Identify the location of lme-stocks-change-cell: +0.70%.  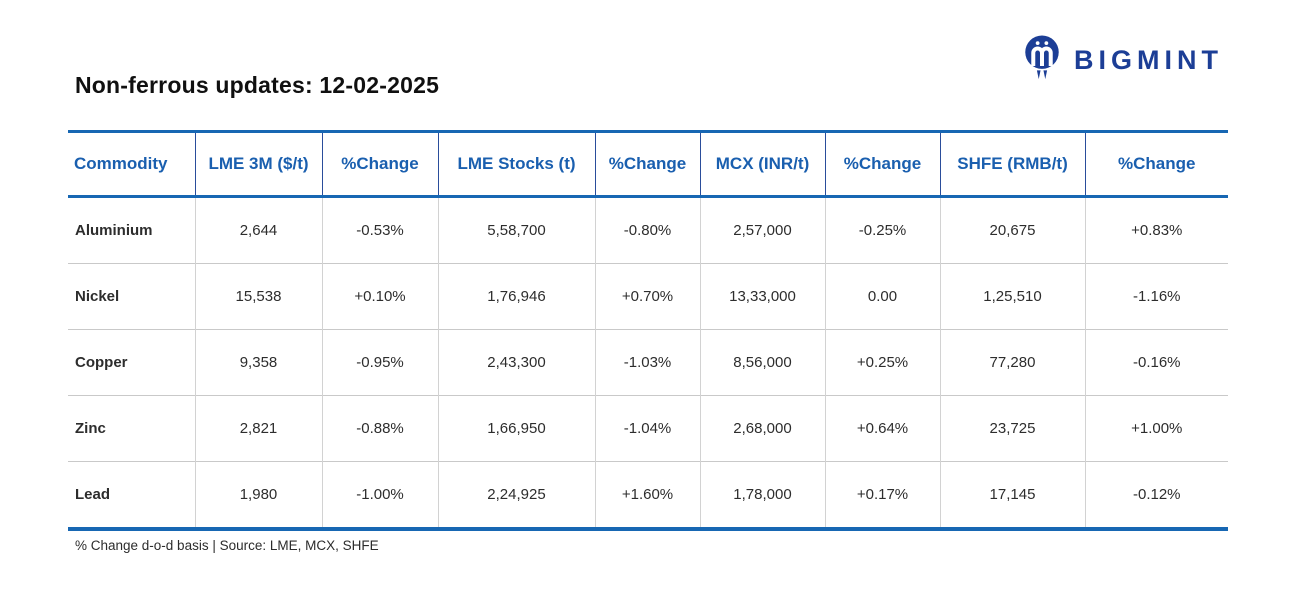
(647, 296).